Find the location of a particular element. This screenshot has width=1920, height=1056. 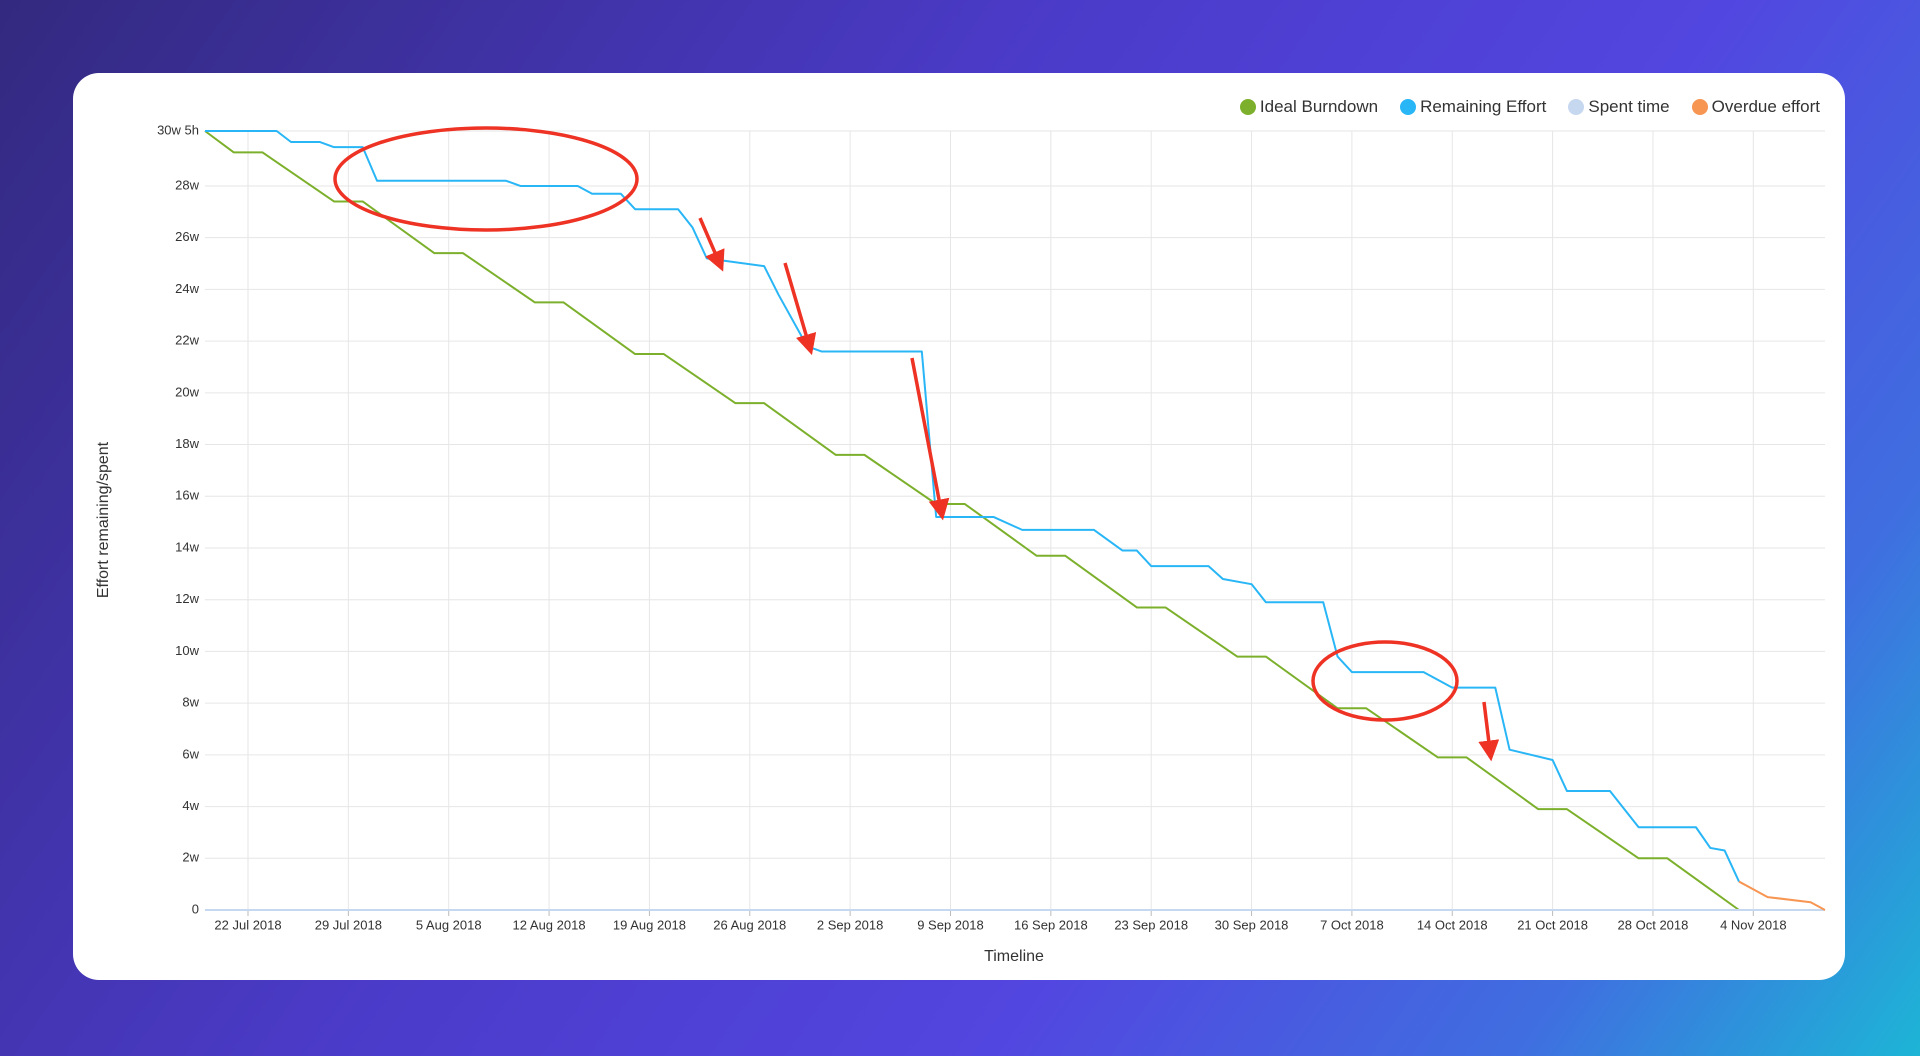

x-tick-label: 23 Sep 2018 is located at coordinates (1151, 924).